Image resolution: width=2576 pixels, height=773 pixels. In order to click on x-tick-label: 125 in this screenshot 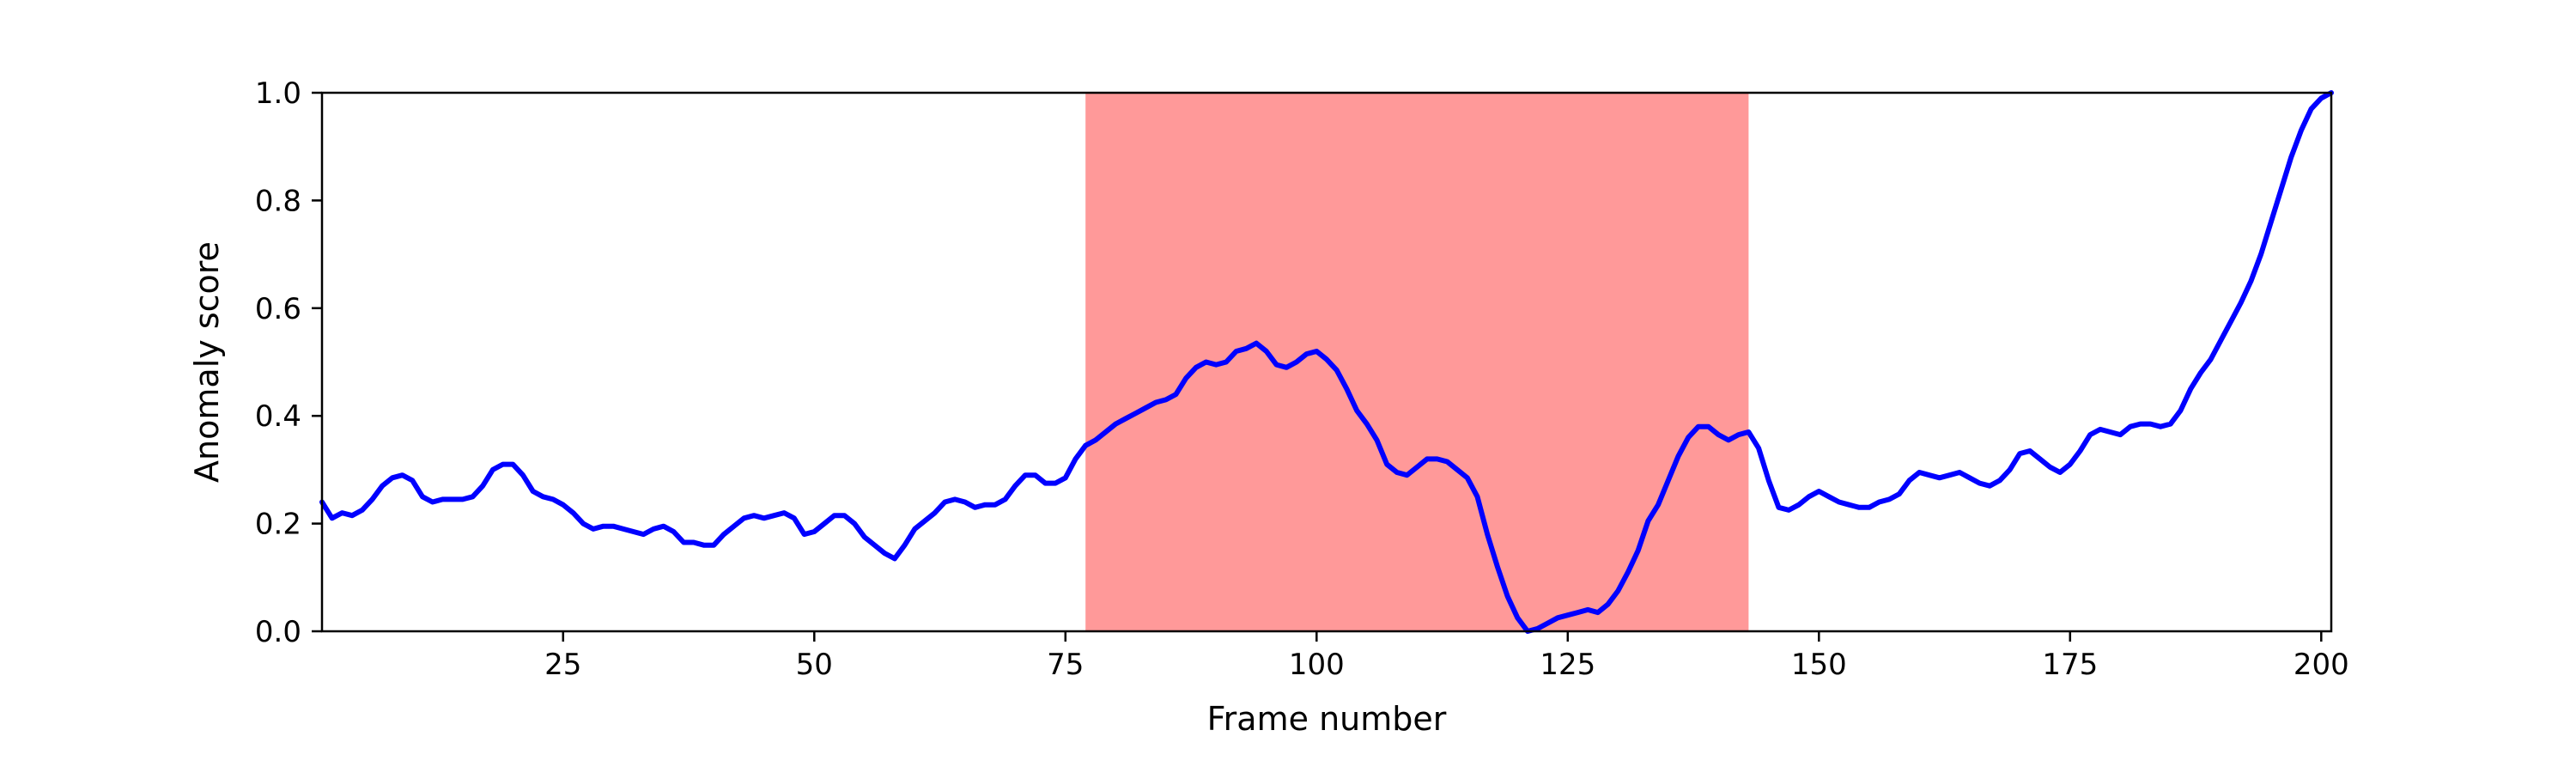, I will do `click(1568, 665)`.